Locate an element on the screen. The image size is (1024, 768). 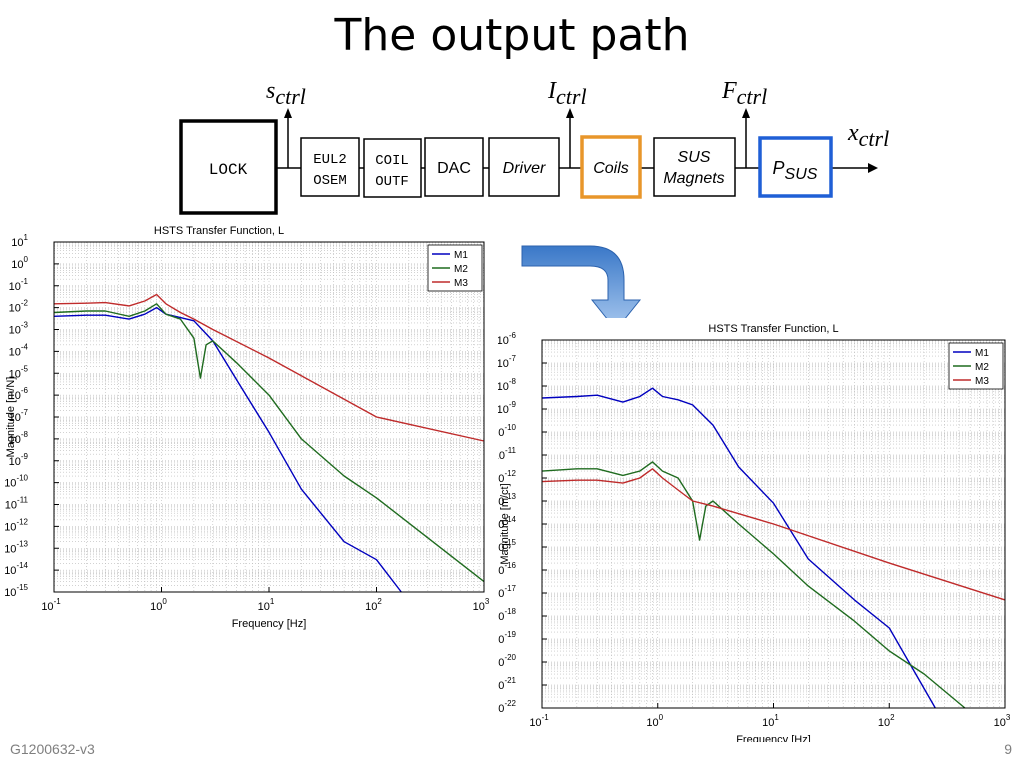
y-tick-label: 10-5 is located at coordinates (19, 372).